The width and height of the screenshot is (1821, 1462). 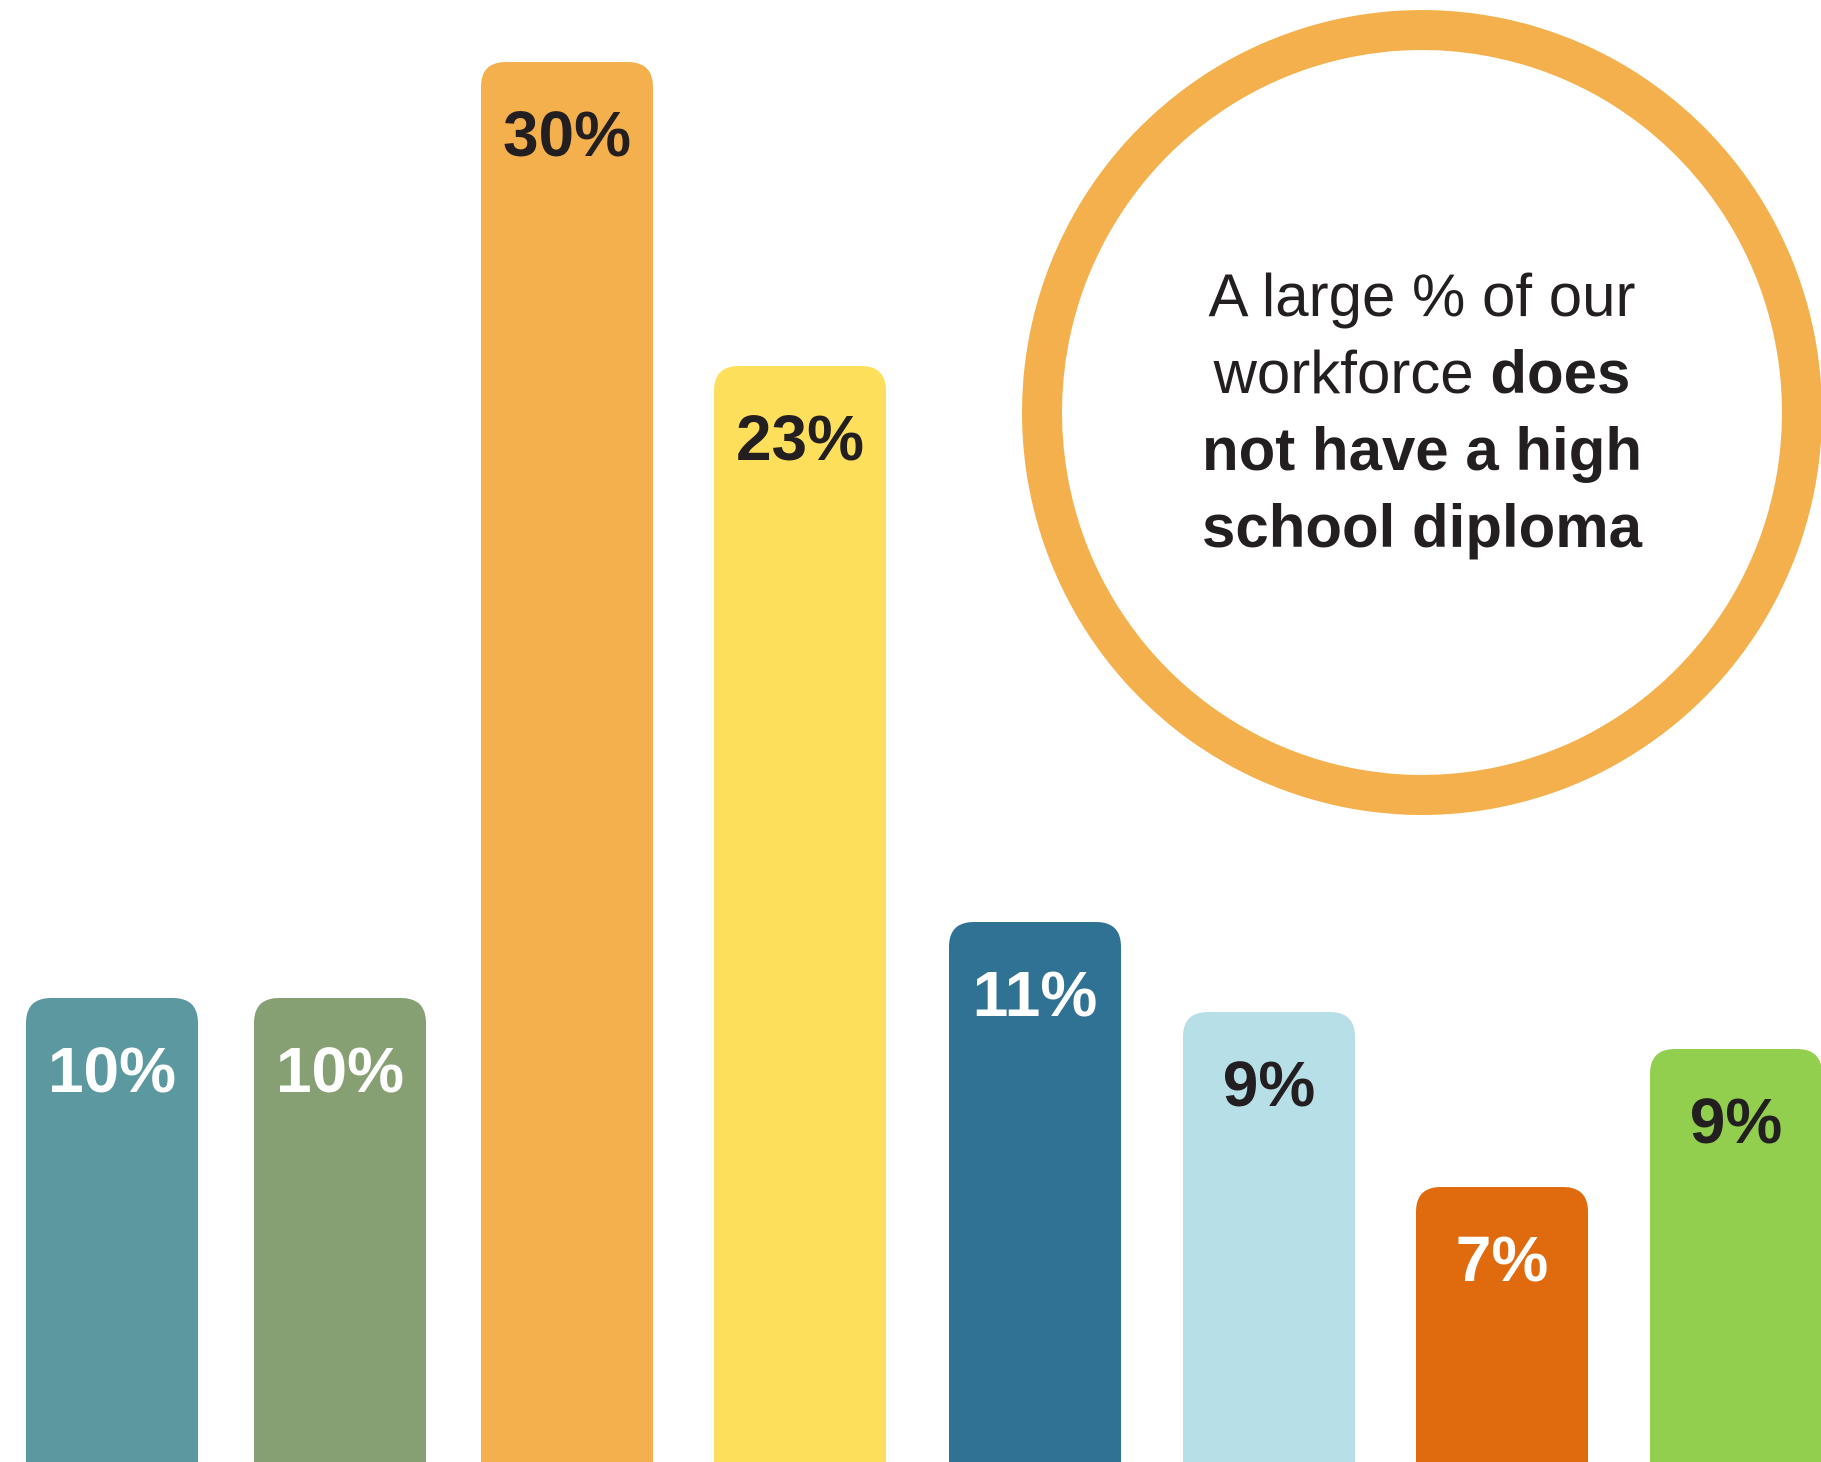 What do you see at coordinates (1736, 1121) in the screenshot?
I see `bar-value-label-8: 9%` at bounding box center [1736, 1121].